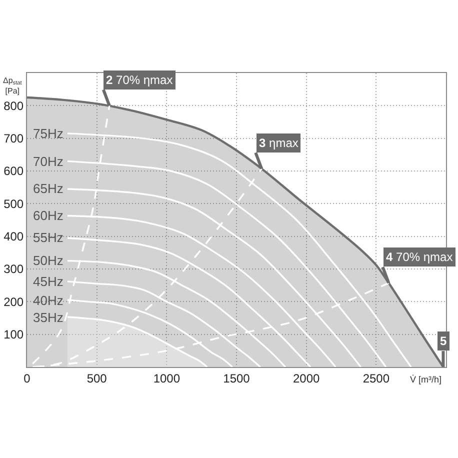 Image resolution: width=458 pixels, height=458 pixels. Describe the element at coordinates (14, 335) in the screenshot. I see `y-tick-label: 100` at that location.